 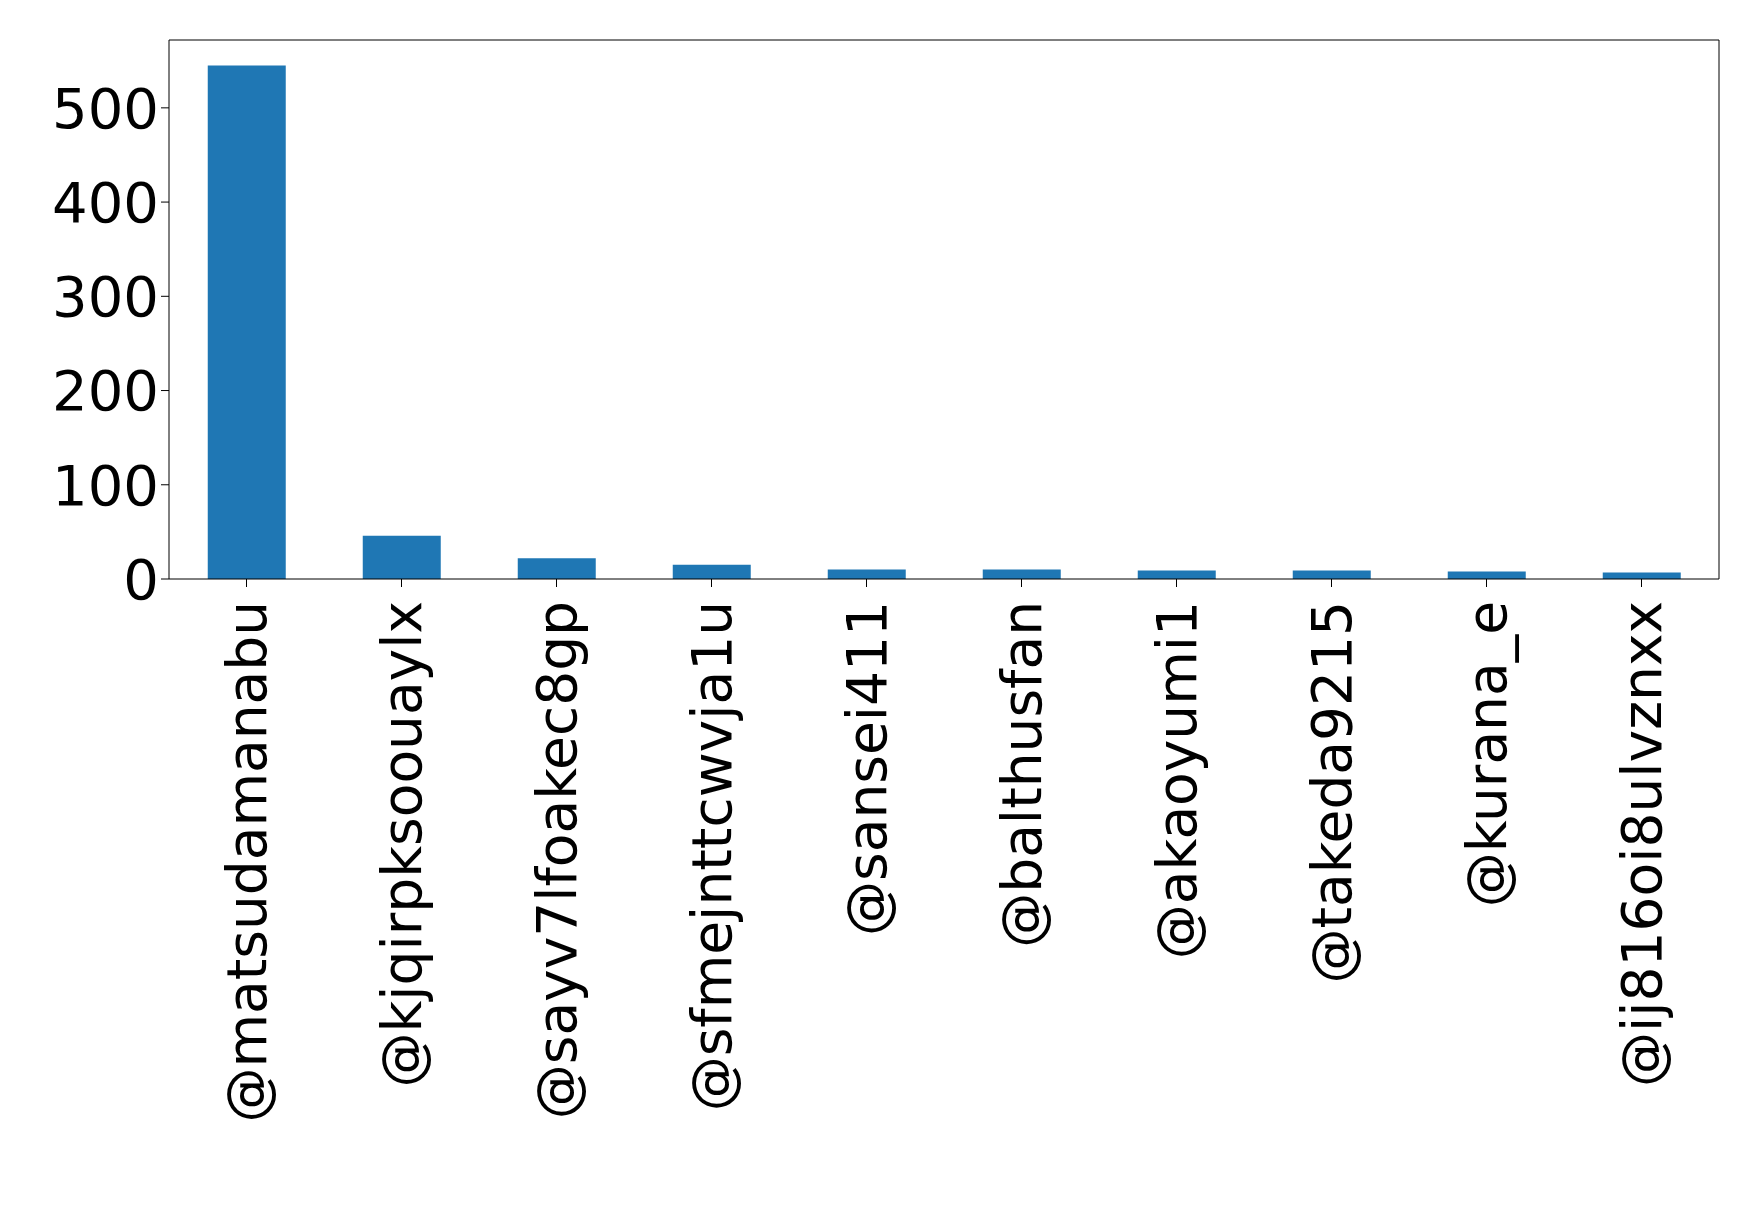 What do you see at coordinates (1021, 774) in the screenshot?
I see `x-tick-label: @balthusfan` at bounding box center [1021, 774].